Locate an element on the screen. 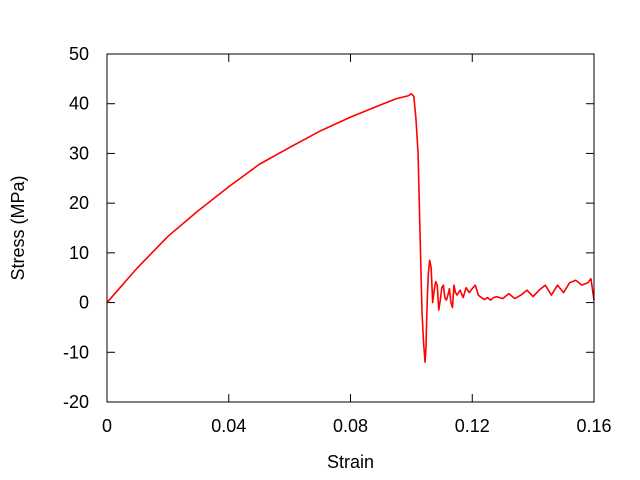 This screenshot has width=640, height=480. y-tick-label: 50 is located at coordinates (79, 54).